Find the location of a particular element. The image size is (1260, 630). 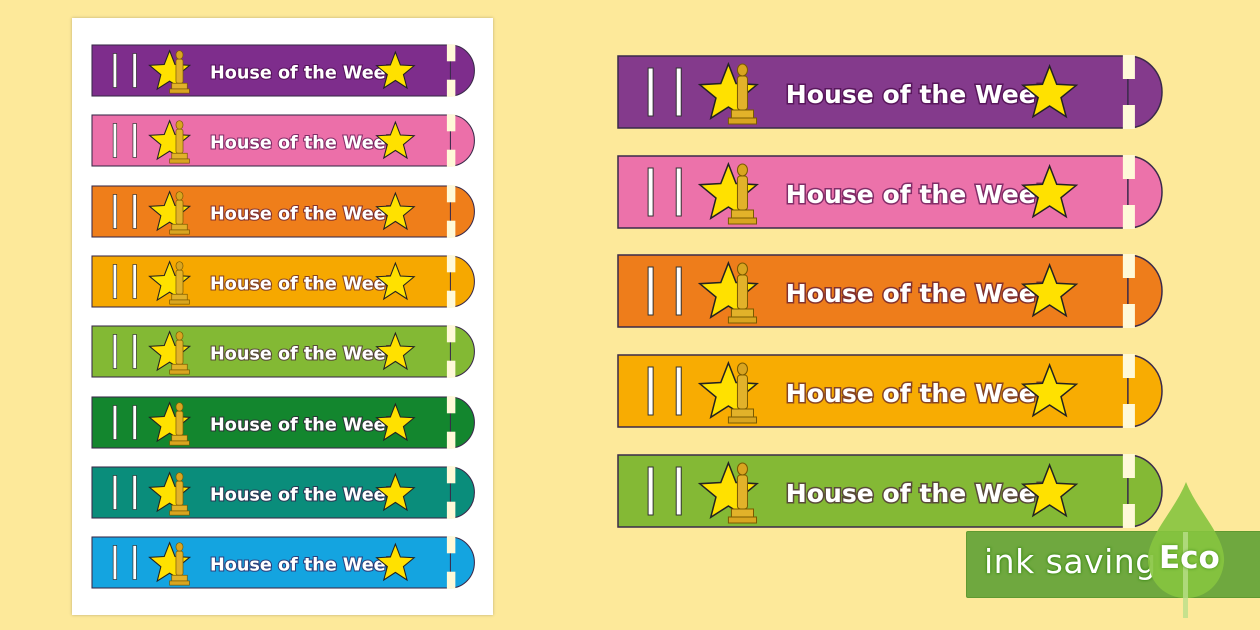

leaf-icon is located at coordinates (1186, 550).